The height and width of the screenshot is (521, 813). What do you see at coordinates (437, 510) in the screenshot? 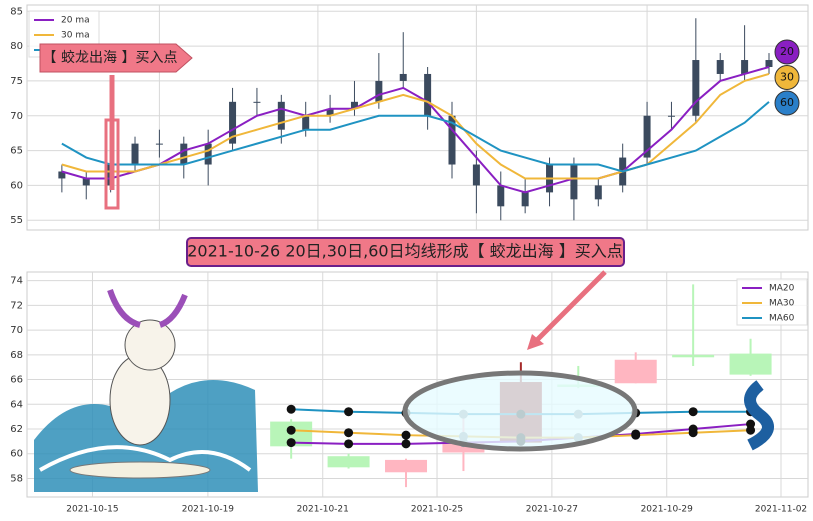
I see `x-tick-label: 2021-10-25` at bounding box center [437, 510].